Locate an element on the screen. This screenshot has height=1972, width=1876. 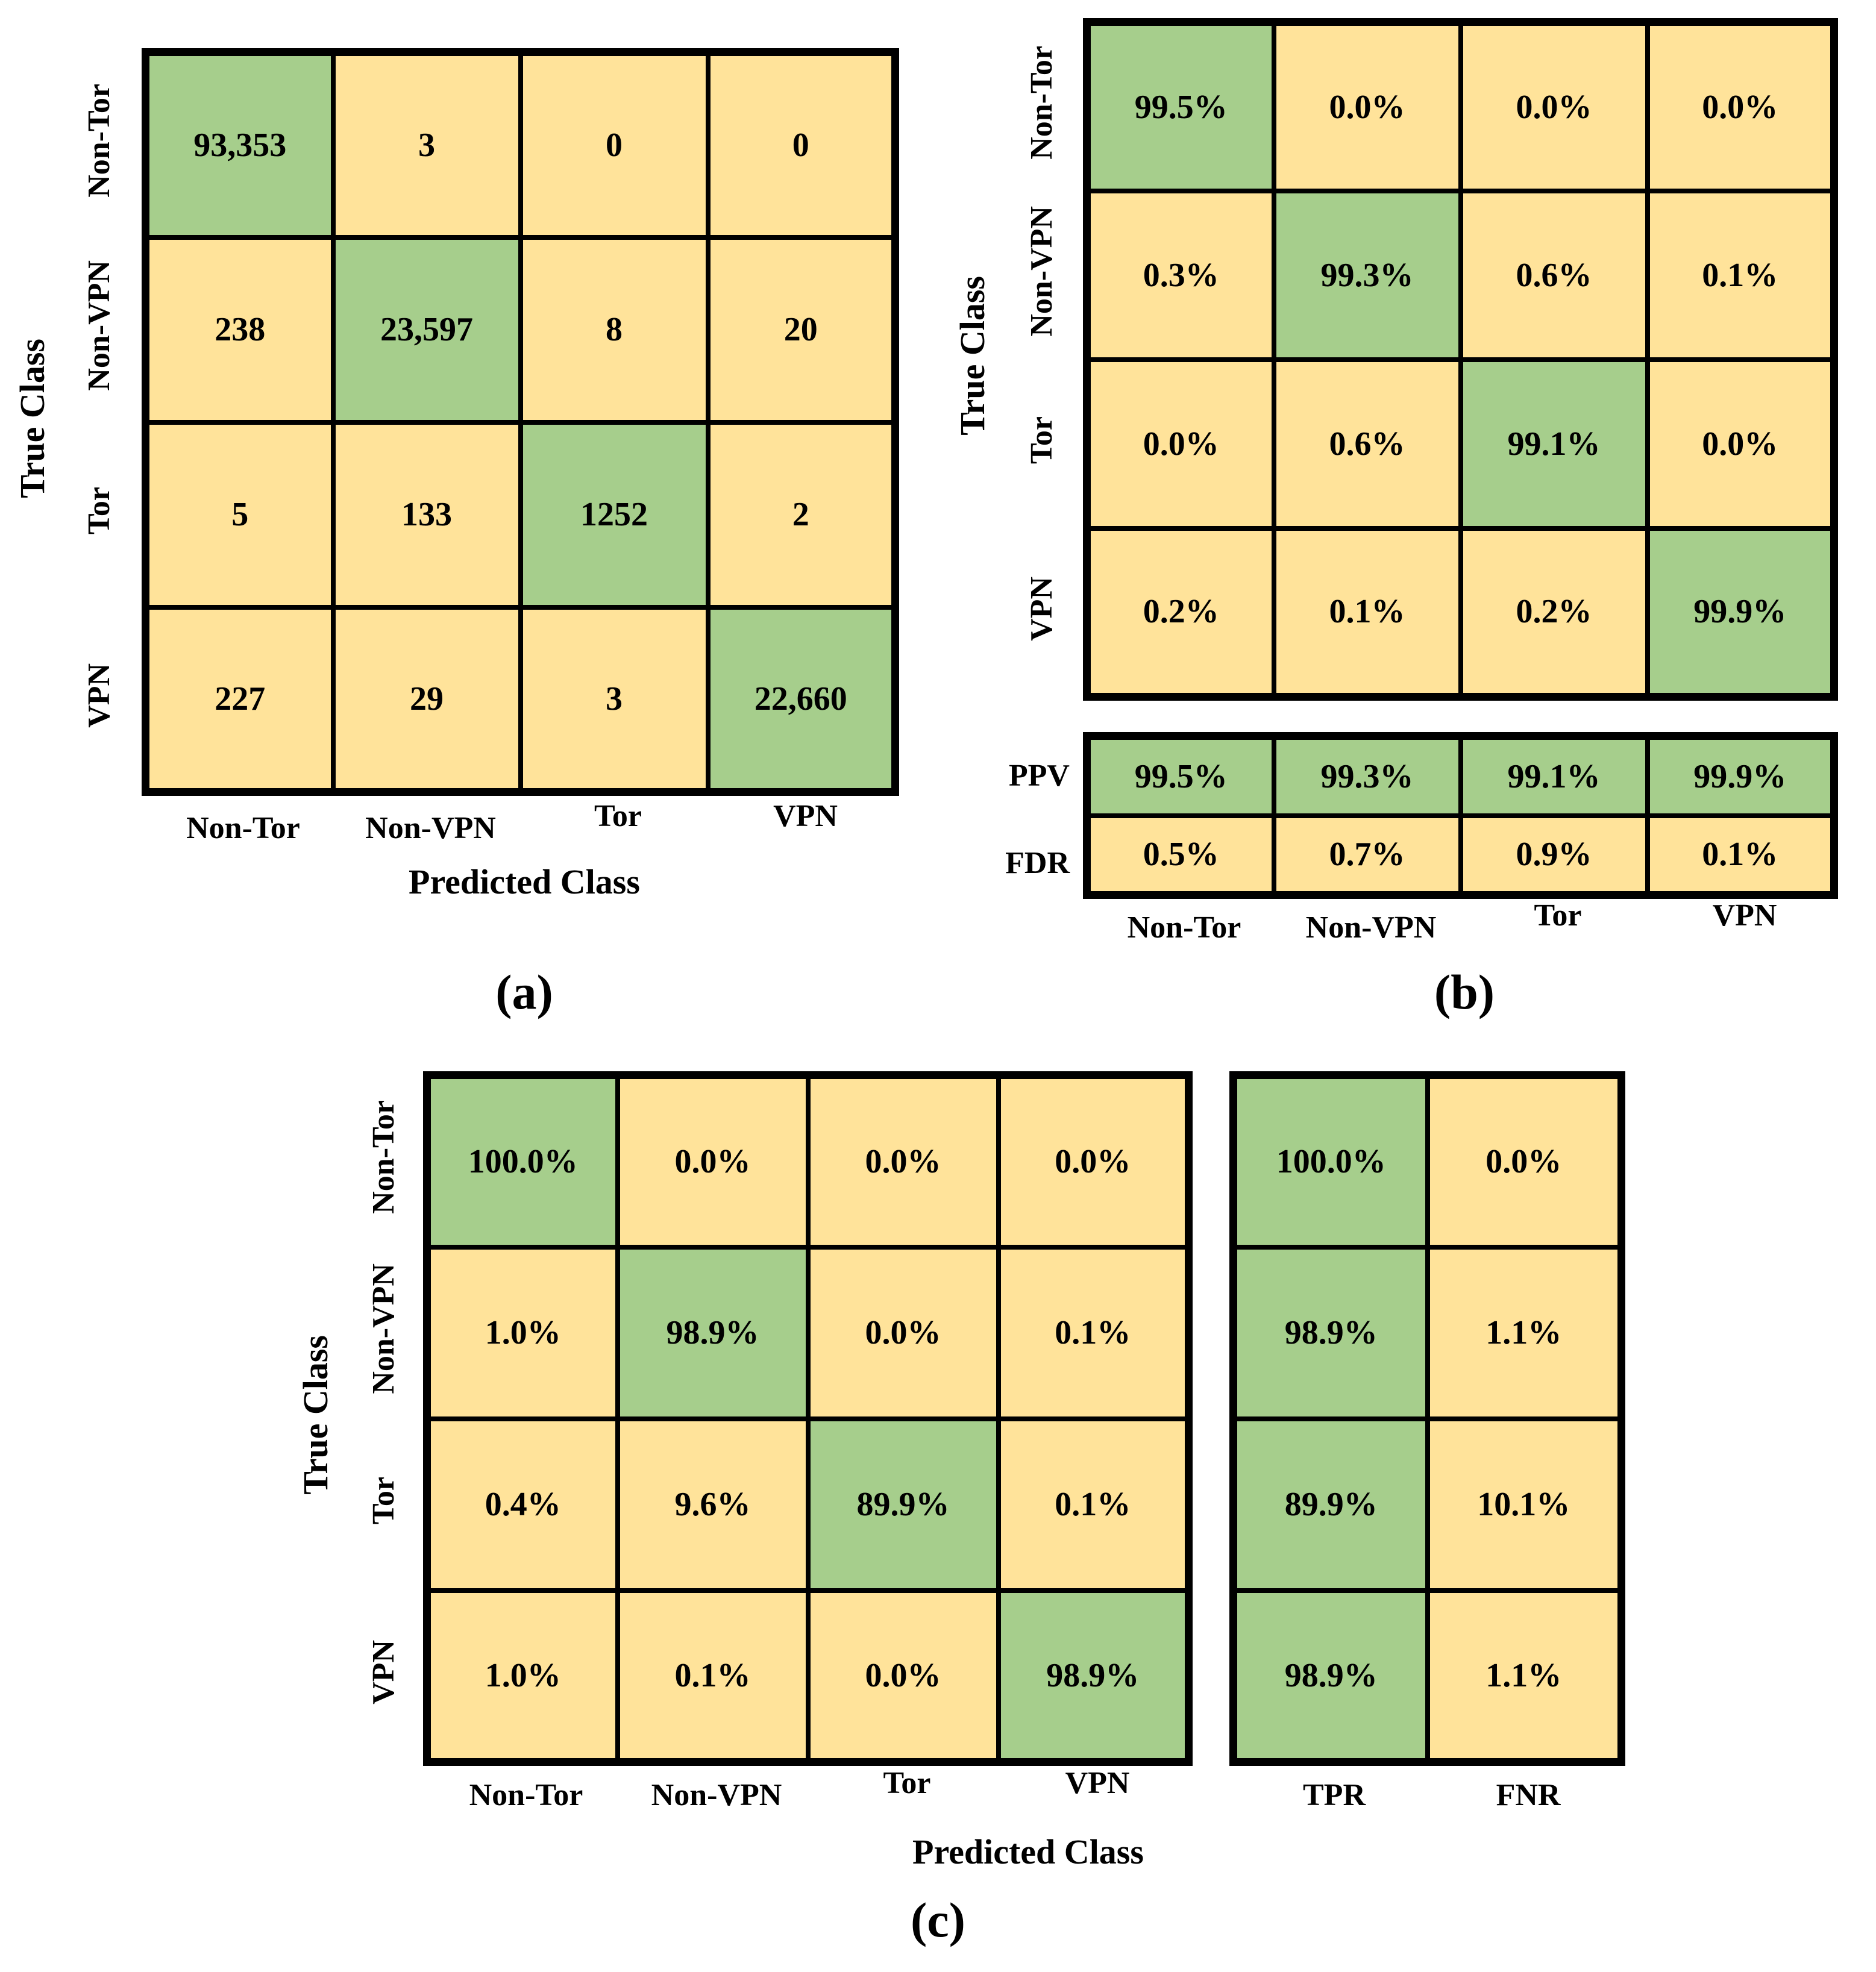
matrix-cell: 89.9% is located at coordinates (903, 1504).